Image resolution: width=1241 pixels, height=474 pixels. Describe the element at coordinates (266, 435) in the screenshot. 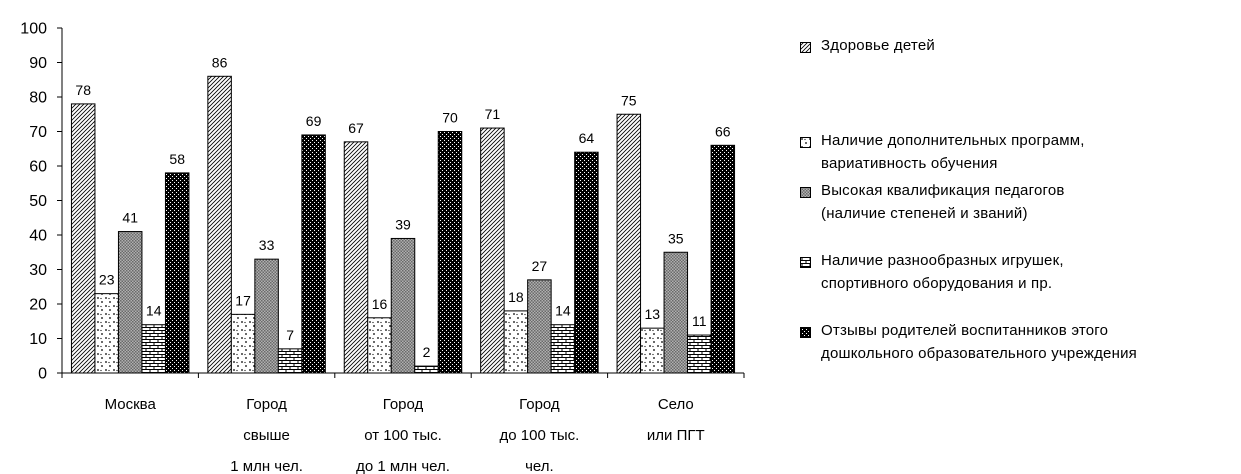

I see `category-label: Город свыше 1 млн чел.` at that location.